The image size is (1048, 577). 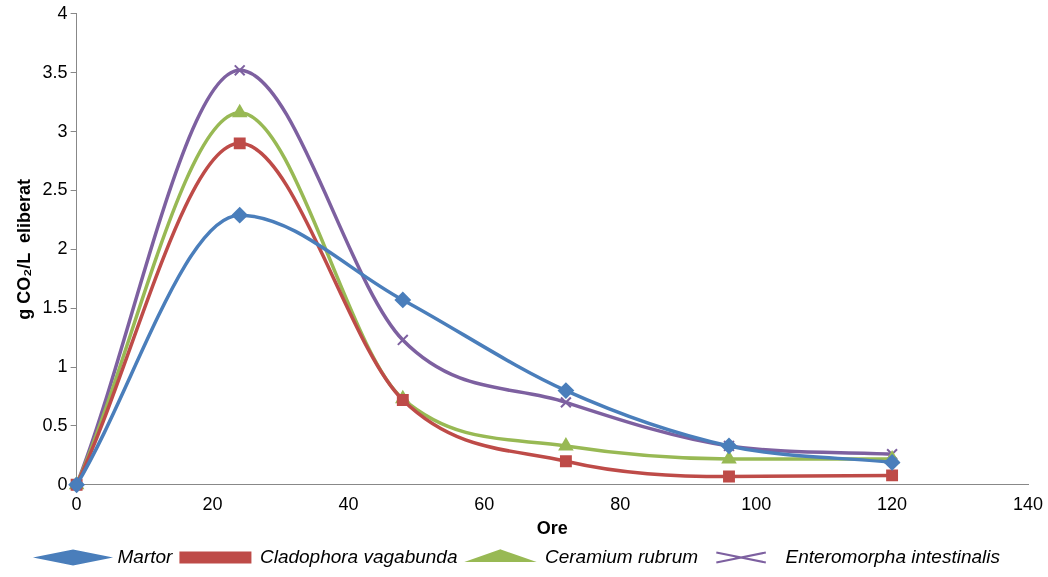 I want to click on x-tick-label: 120, so click(x=892, y=503).